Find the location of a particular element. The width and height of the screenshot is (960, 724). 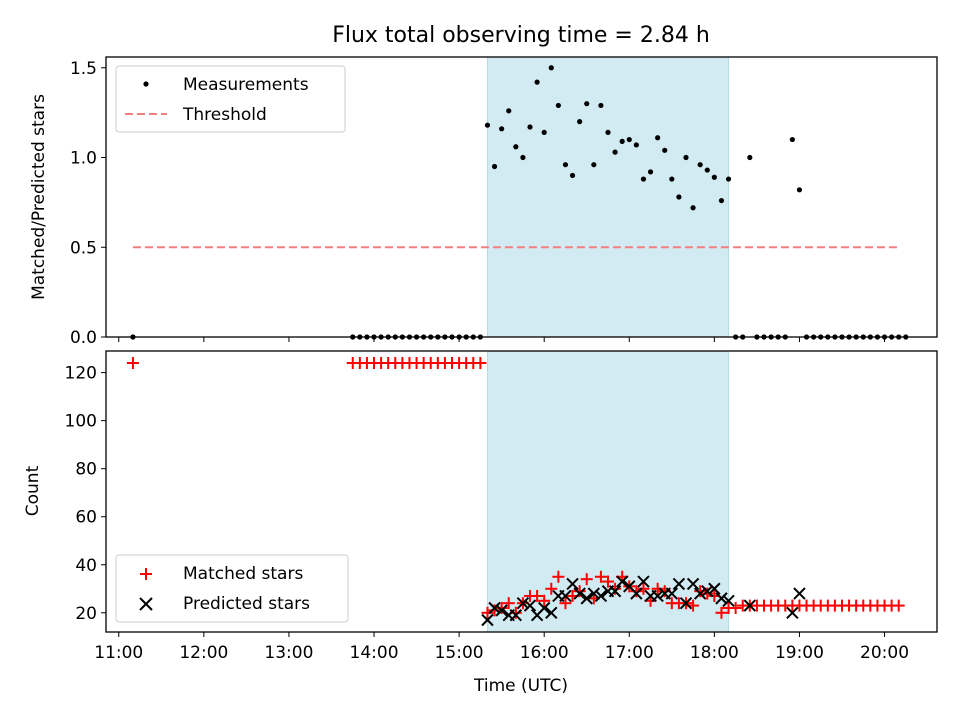

bottom-ytick-label: 20 is located at coordinates (86, 614).